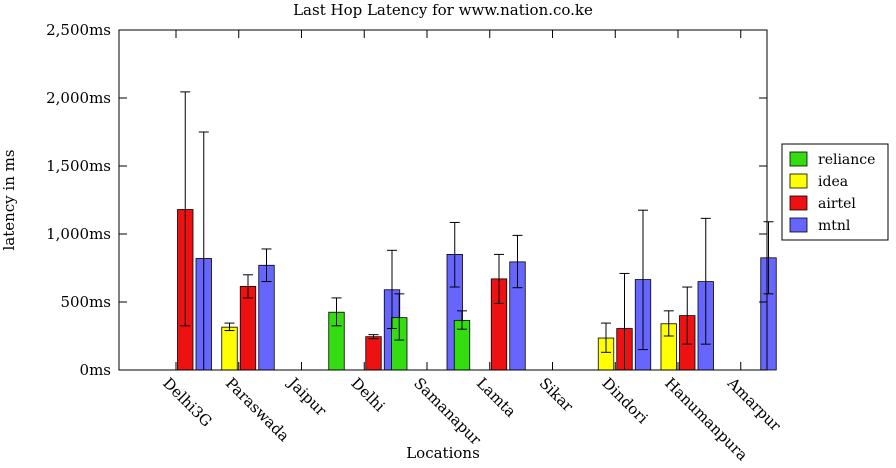 This screenshot has width=896, height=468. I want to click on y-tick-label: 2,500ms, so click(78, 30).